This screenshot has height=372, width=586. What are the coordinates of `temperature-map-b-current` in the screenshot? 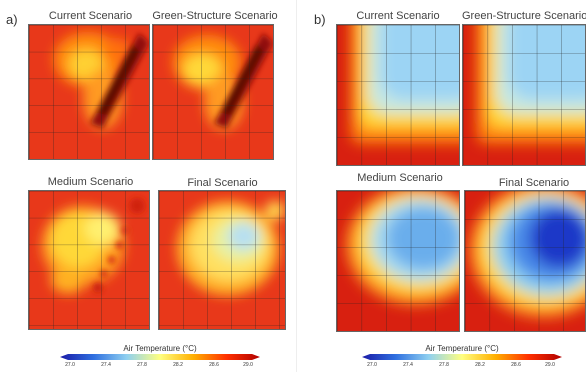 It's located at (398, 95).